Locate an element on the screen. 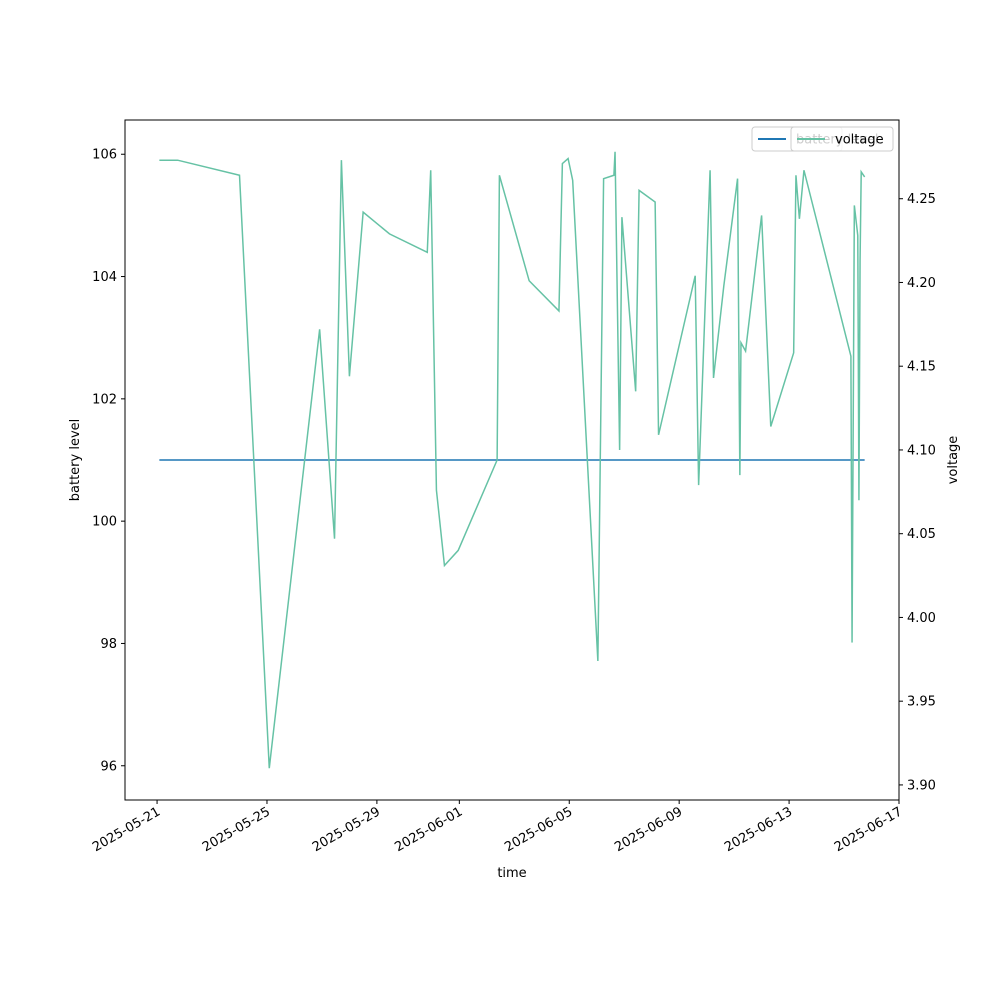 This screenshot has height=1000, width=1000. x-tick-label: 2025-06-13 is located at coordinates (758, 829).